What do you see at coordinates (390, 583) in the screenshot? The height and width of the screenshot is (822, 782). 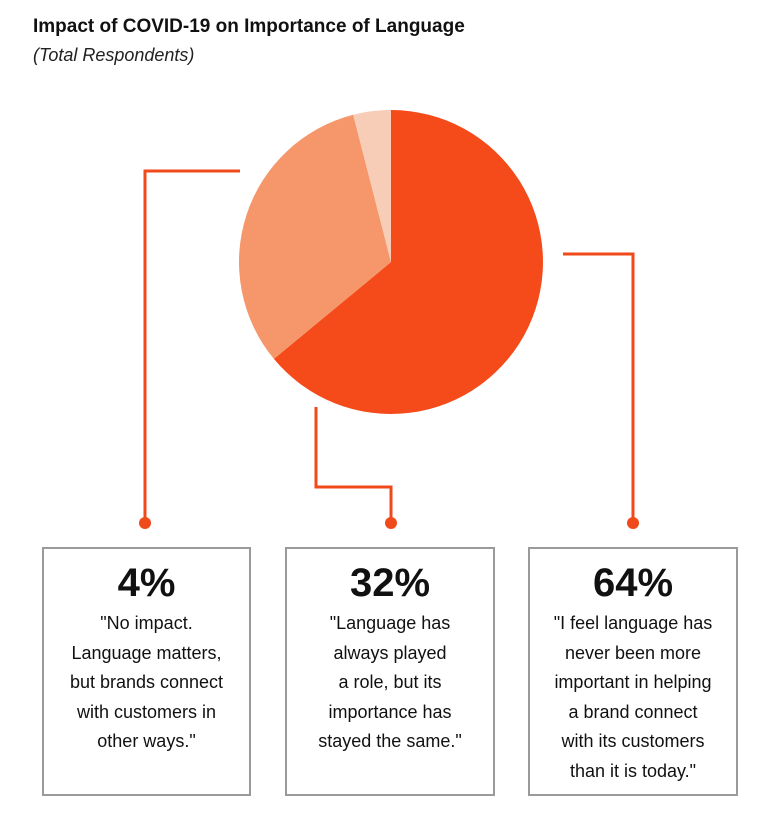 I see `slice-label-same-importance: 32%` at bounding box center [390, 583].